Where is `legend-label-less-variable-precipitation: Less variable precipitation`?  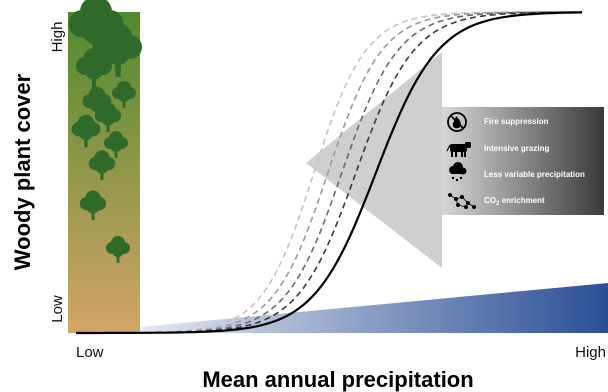 legend-label-less-variable-precipitation: Less variable precipitation is located at coordinates (534, 174).